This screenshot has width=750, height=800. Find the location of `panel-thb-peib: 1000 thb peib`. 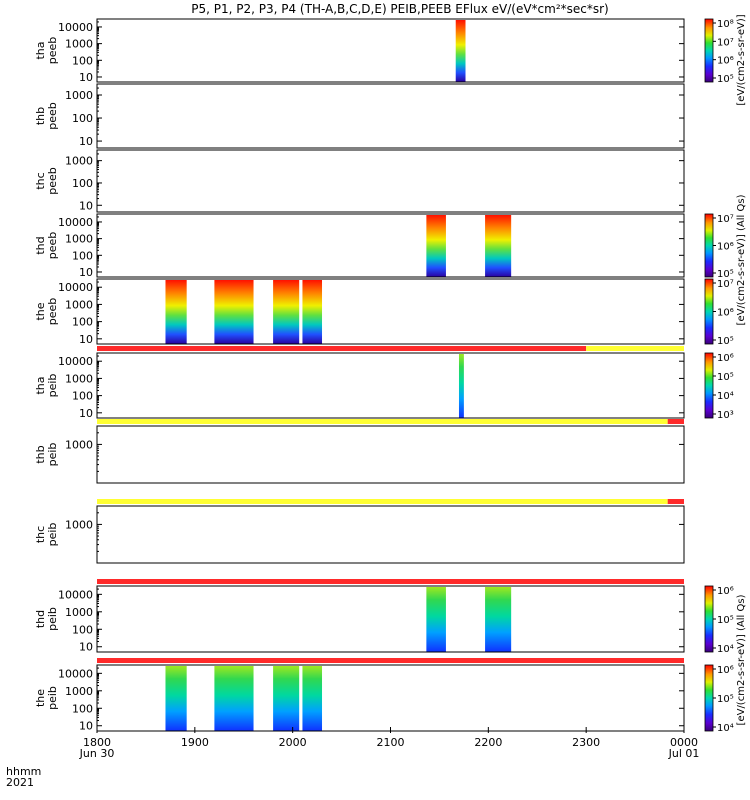

panel-thb-peib: 1000 thb peib is located at coordinates (359, 454).